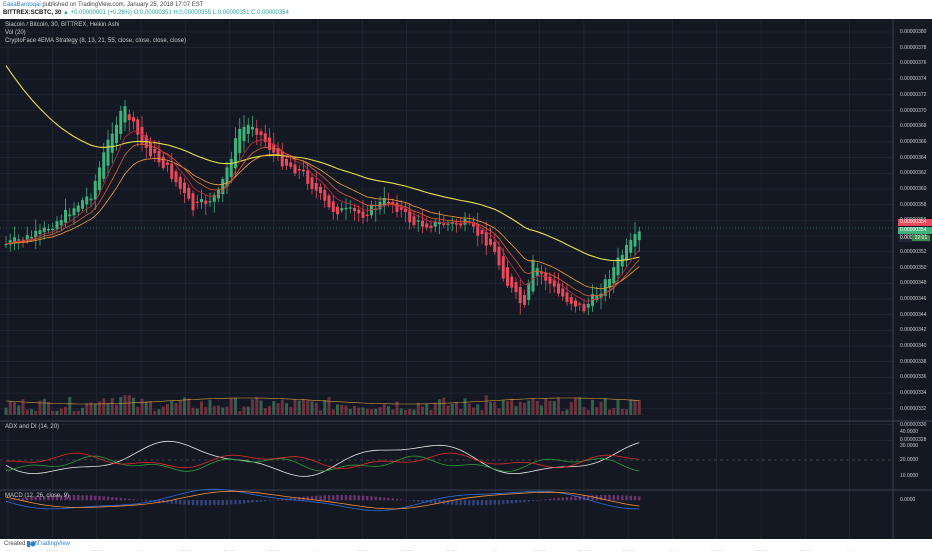 The width and height of the screenshot is (932, 553). Describe the element at coordinates (909, 432) in the screenshot. I see `adx-tick-label: 40.0000` at that location.